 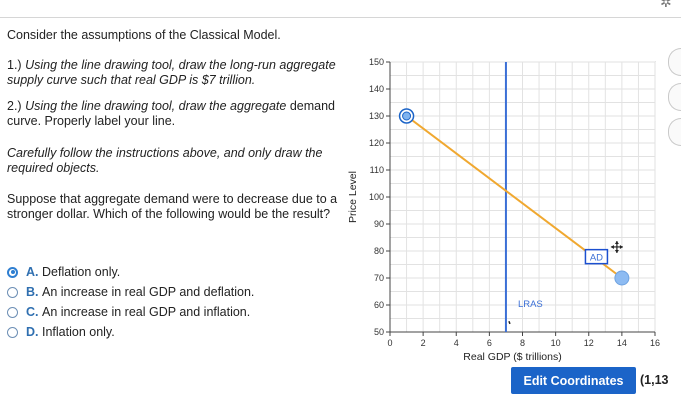 What do you see at coordinates (616, 246) in the screenshot?
I see `move-cursor-arrows` at bounding box center [616, 246].